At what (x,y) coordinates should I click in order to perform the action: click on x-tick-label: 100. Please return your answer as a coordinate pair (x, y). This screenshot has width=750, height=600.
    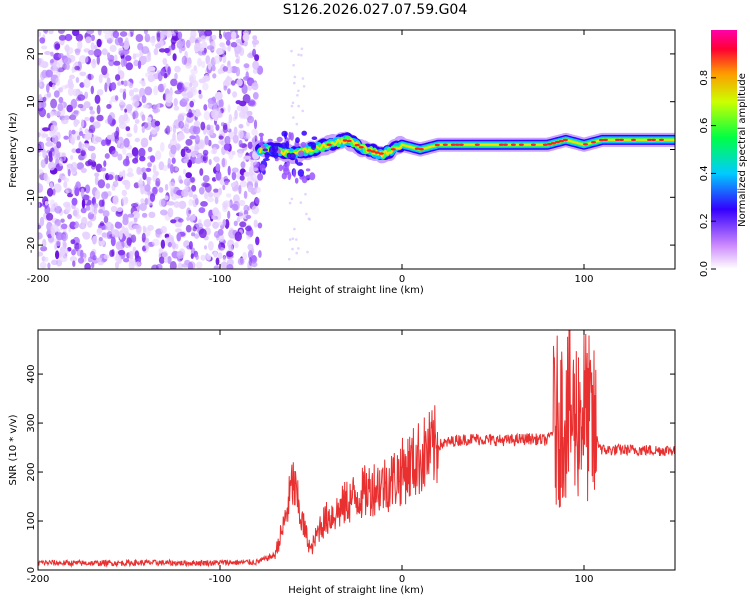
    Looking at the image, I should click on (583, 279).